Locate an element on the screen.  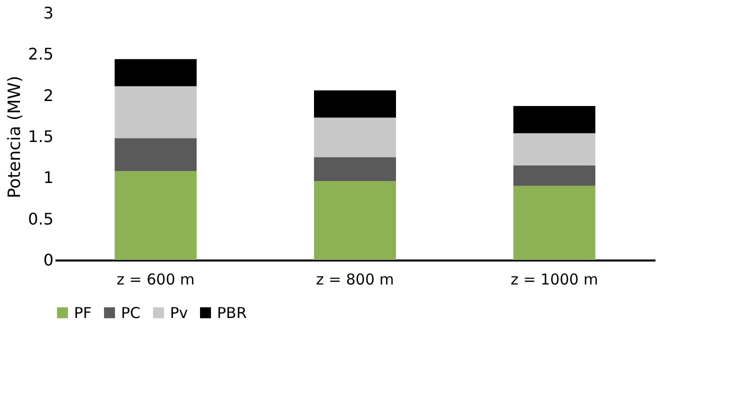
legend-label: PF is located at coordinates (83, 313).